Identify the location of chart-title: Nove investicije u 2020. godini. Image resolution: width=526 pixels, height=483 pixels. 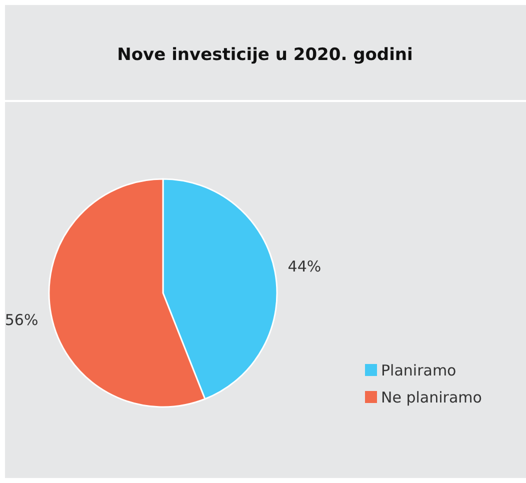
(265, 55).